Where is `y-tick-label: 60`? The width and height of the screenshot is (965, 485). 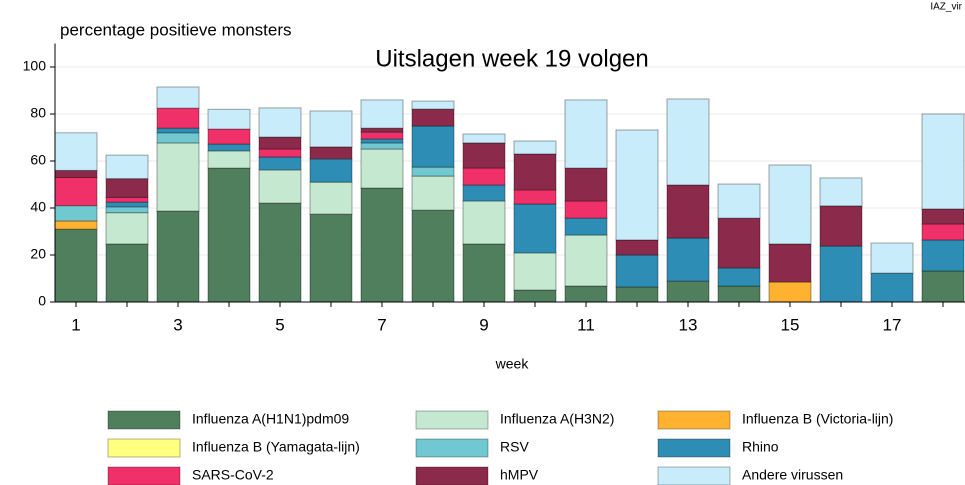 y-tick-label: 60 is located at coordinates (38, 160).